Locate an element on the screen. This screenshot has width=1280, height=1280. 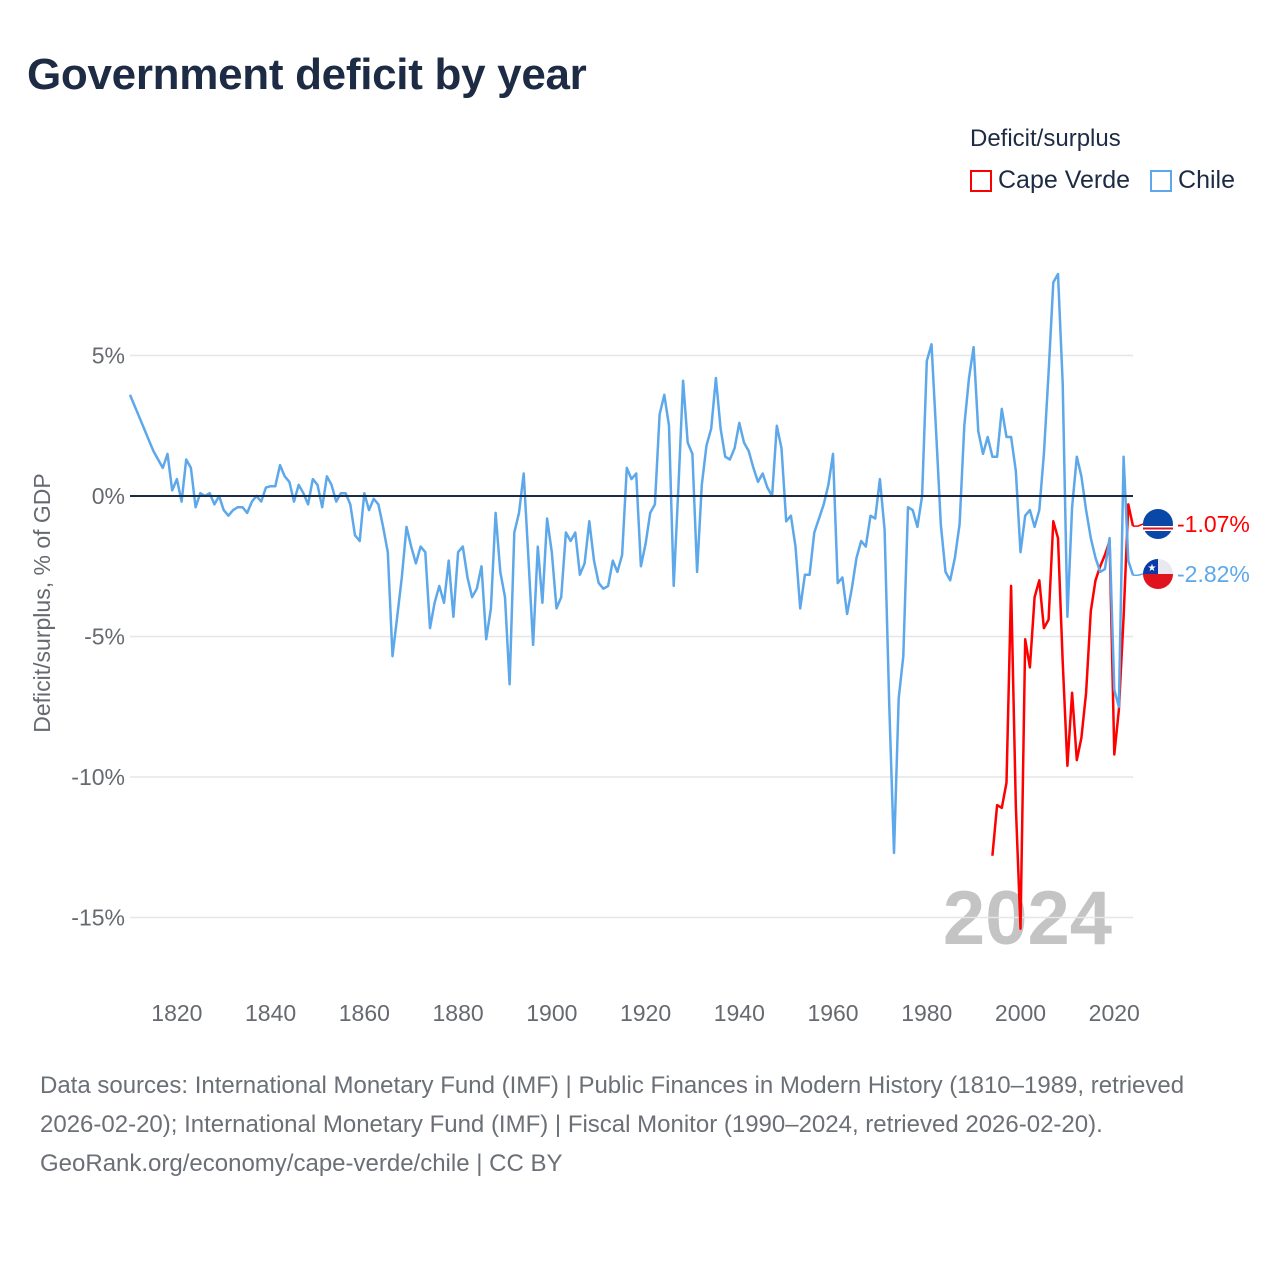
y-tick-label: -15% is located at coordinates (98, 918).